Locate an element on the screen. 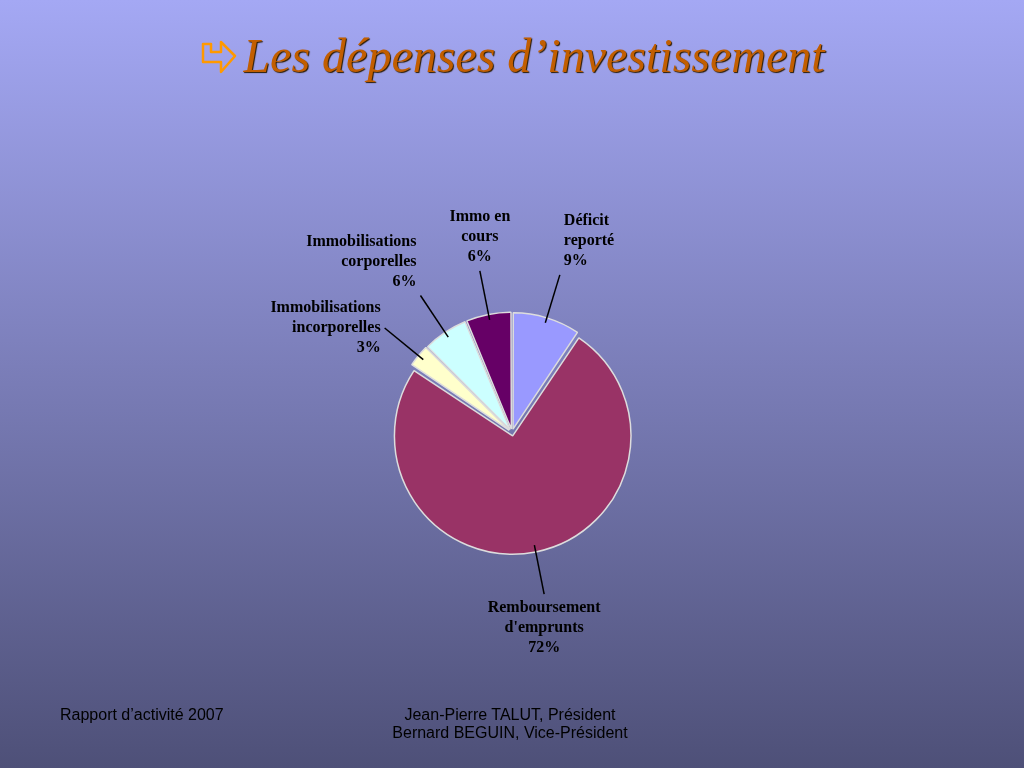 The height and width of the screenshot is (768, 1024). slice-label: Remboursement d'emprunts is located at coordinates (544, 617).